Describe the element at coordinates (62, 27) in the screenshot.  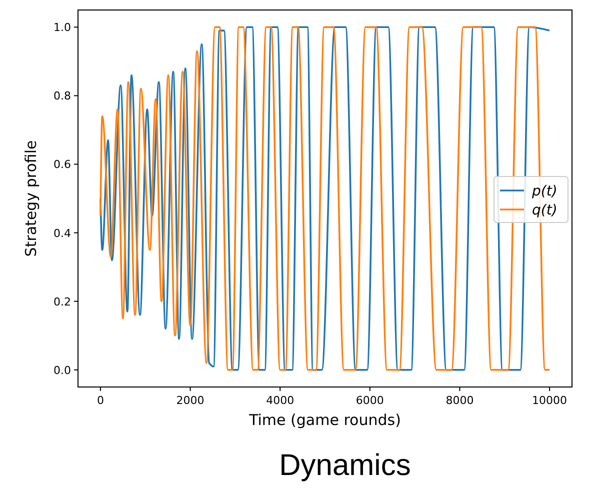
I see `y-tick-label: 1.0` at that location.